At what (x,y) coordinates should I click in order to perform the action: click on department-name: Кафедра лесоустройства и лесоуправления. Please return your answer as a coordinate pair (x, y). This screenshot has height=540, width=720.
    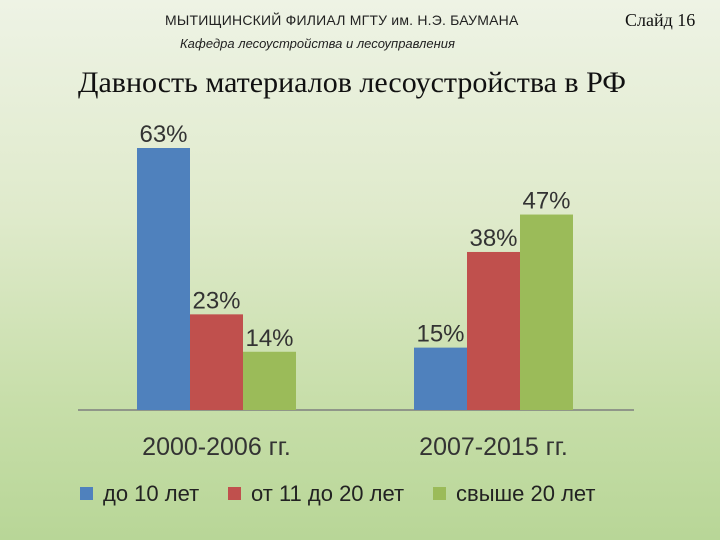
    Looking at the image, I should click on (317, 43).